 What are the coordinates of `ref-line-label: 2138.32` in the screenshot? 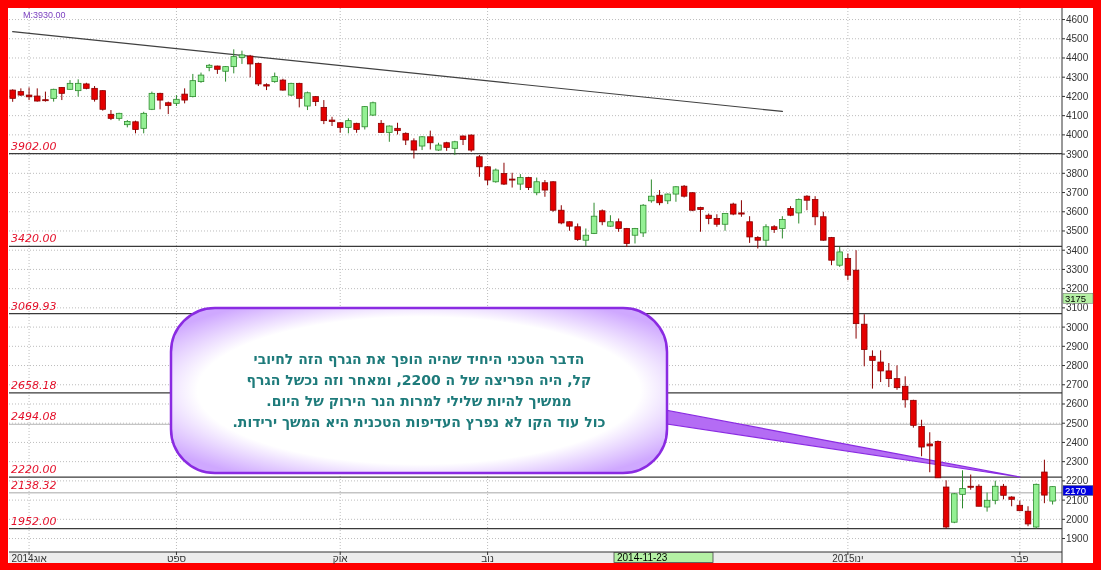 It's located at (34, 485).